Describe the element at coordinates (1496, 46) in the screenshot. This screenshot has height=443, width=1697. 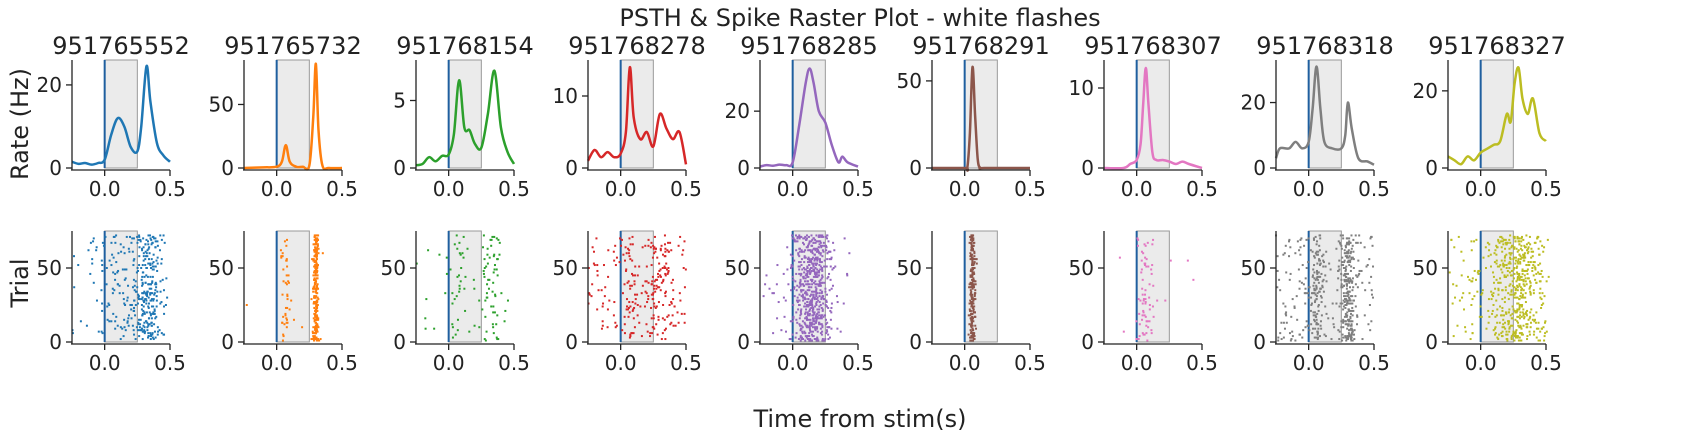
I see `unit-title: 951768327` at that location.